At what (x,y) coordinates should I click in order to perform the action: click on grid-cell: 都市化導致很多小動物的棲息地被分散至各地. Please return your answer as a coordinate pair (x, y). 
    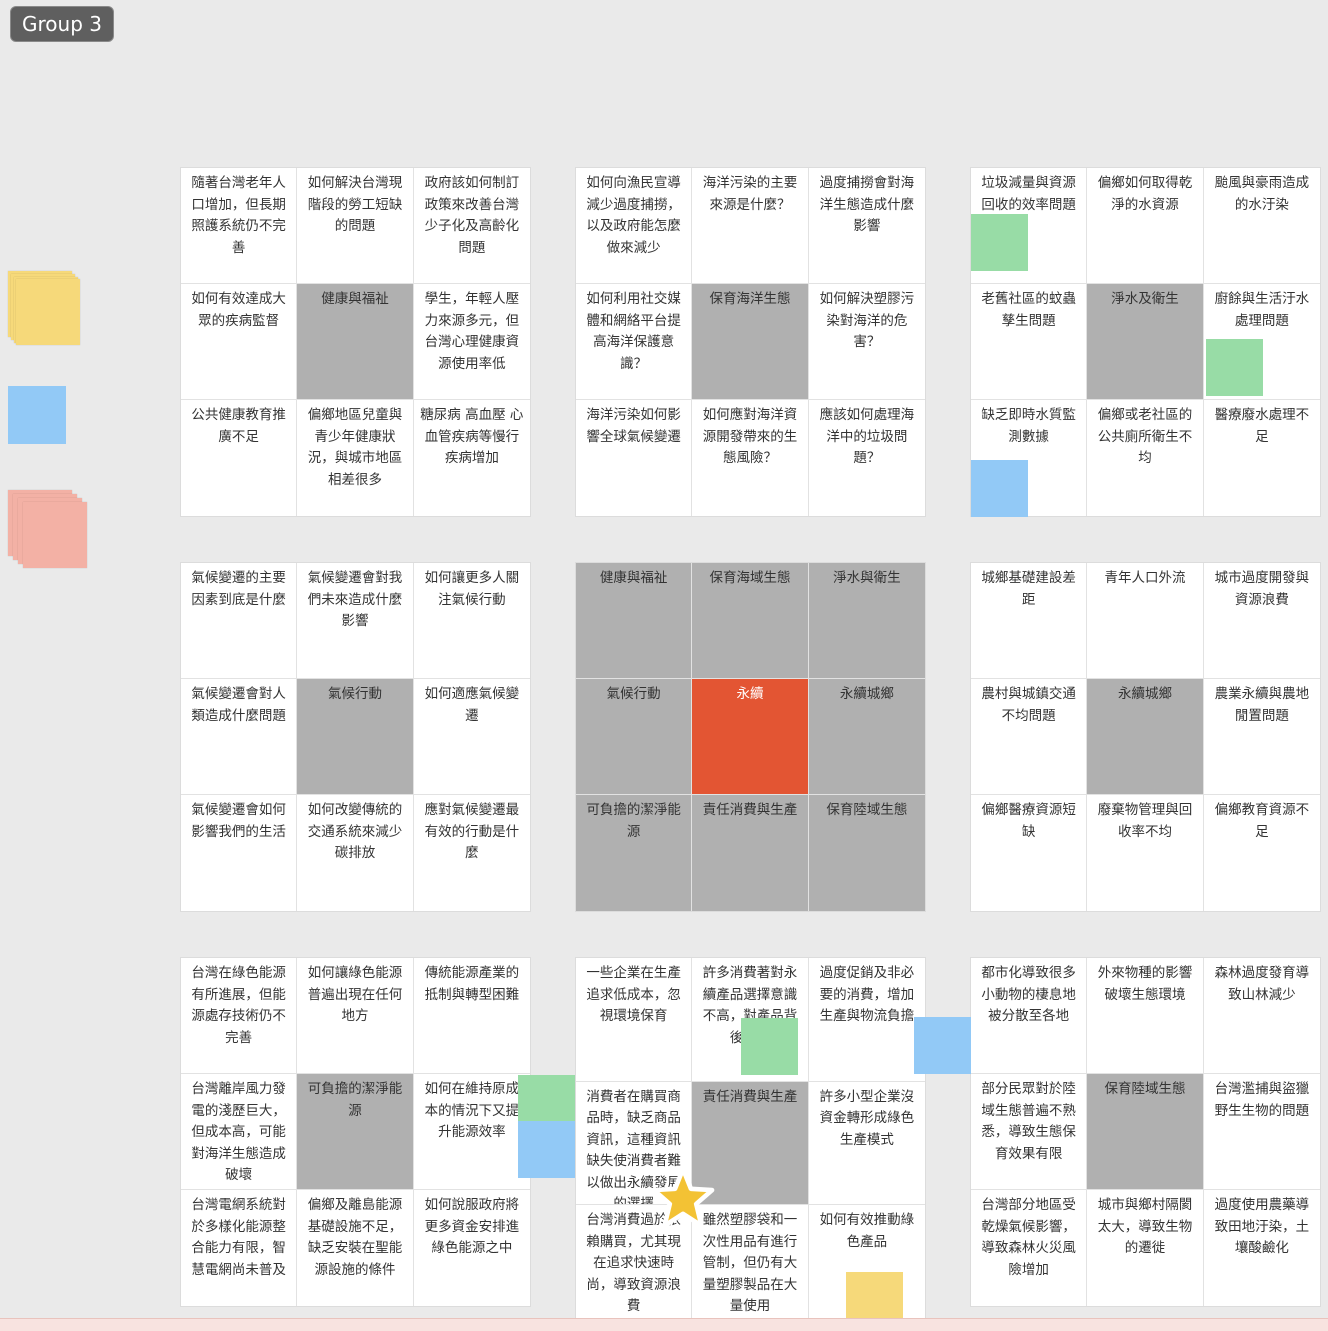
    Looking at the image, I should click on (1029, 1016).